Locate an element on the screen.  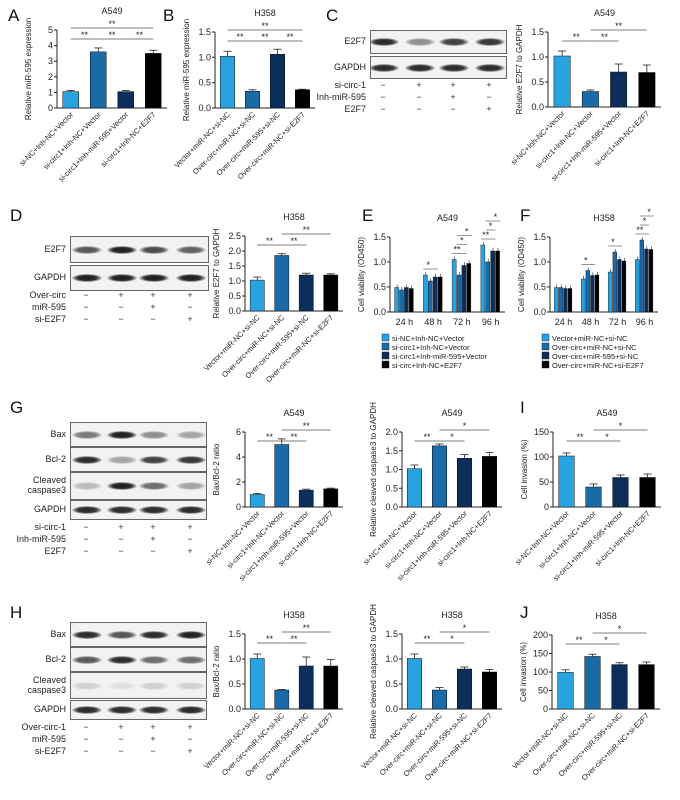
y-axis-label: Relative miR-595 expression is located at coordinates (28, 69).